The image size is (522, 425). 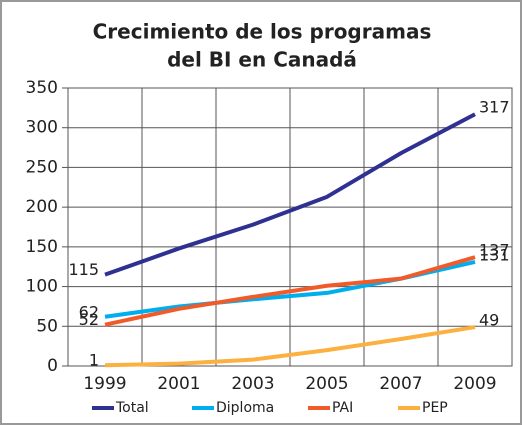 I want to click on data-label: 131, so click(x=494, y=254).